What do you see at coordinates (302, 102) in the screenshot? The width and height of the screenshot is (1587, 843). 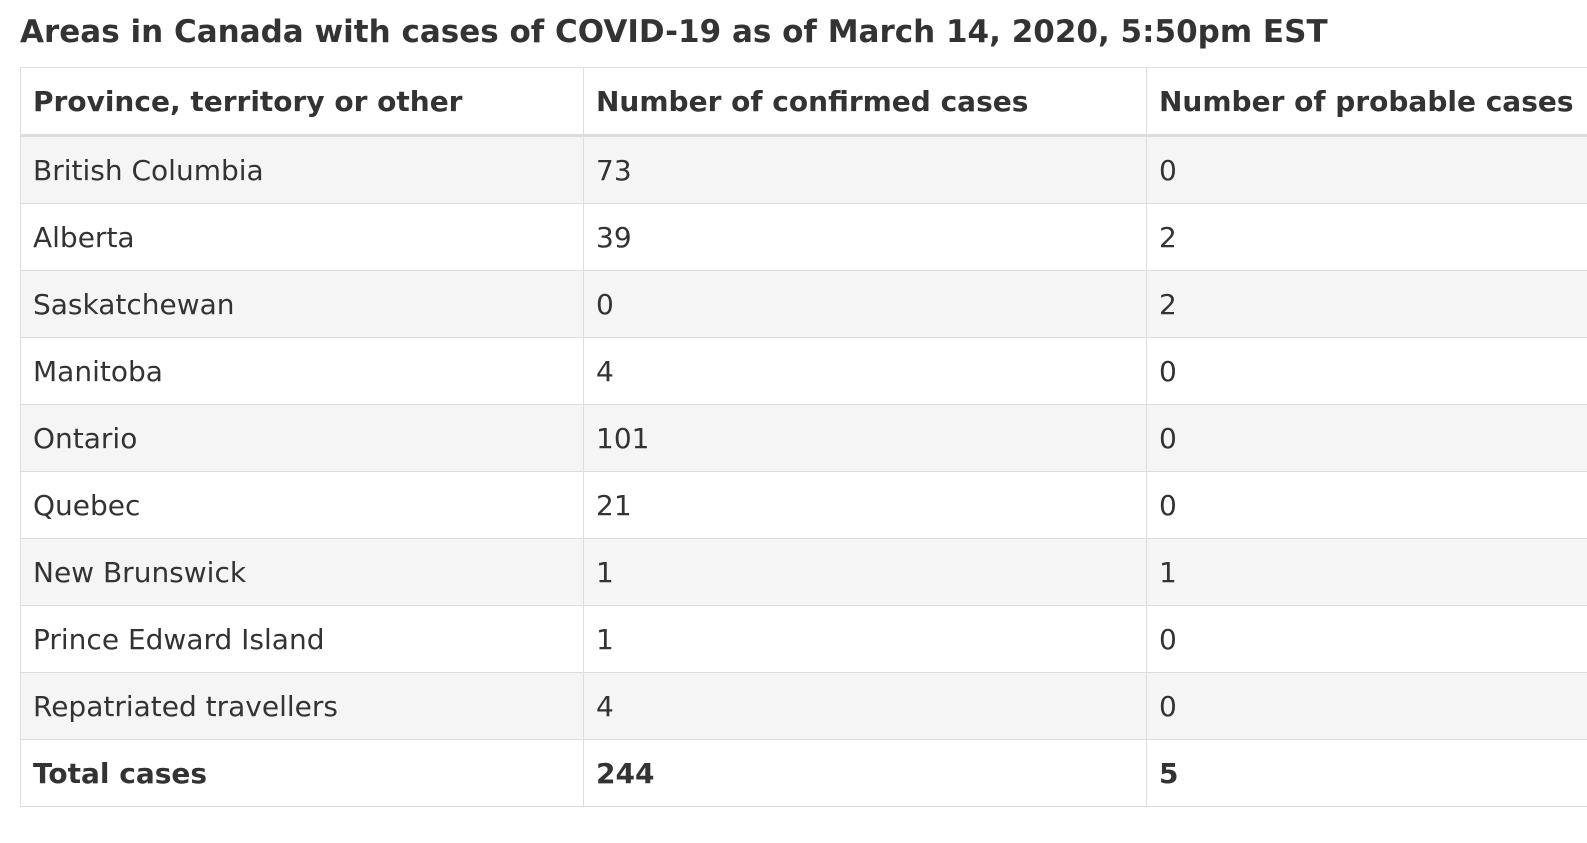 I see `column-header-province: Province, territory or other` at bounding box center [302, 102].